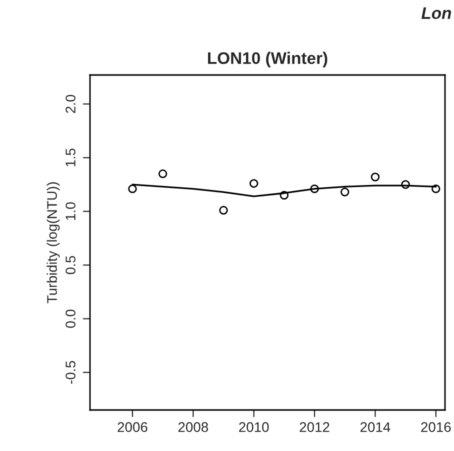  What do you see at coordinates (436, 13) in the screenshot?
I see `text: Lon` at bounding box center [436, 13].